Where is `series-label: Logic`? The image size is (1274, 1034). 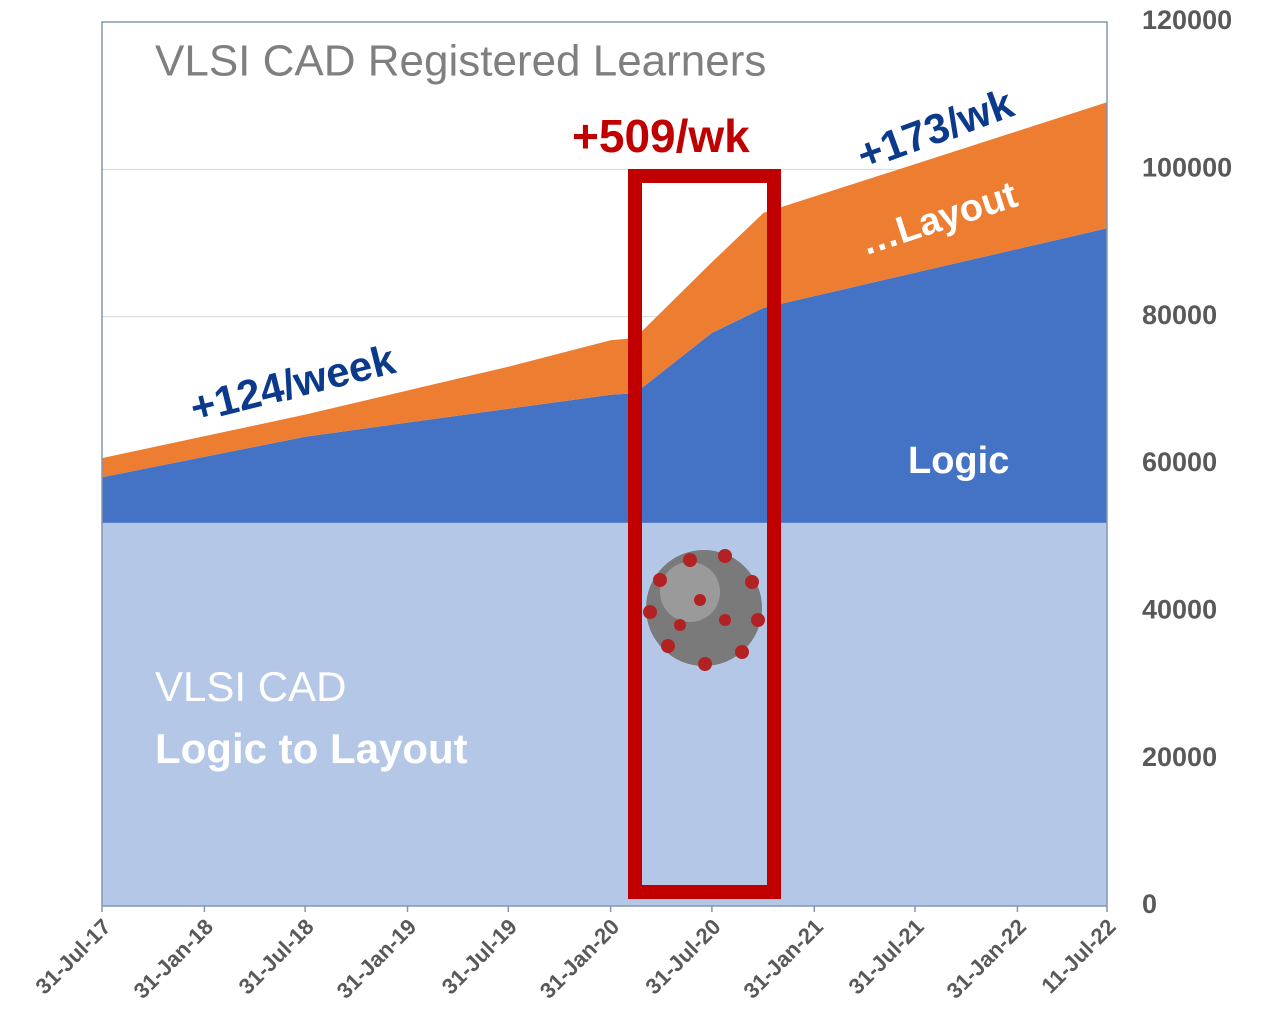
series-label: Logic is located at coordinates (958, 461).